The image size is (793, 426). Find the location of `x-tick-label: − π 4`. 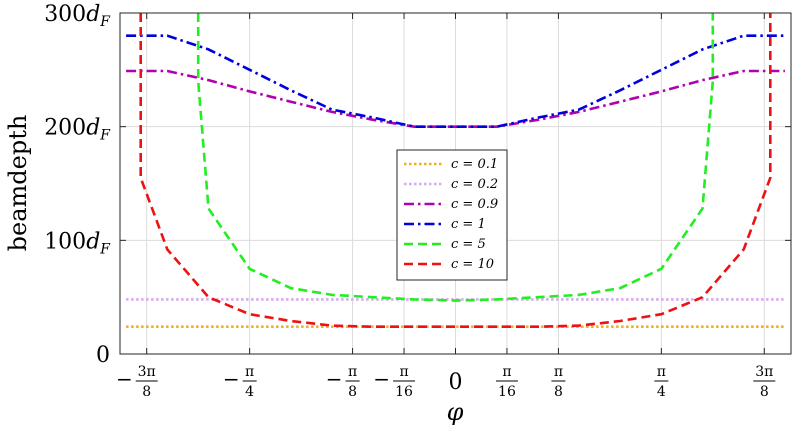

x-tick-label: − π 4 is located at coordinates (240, 382).